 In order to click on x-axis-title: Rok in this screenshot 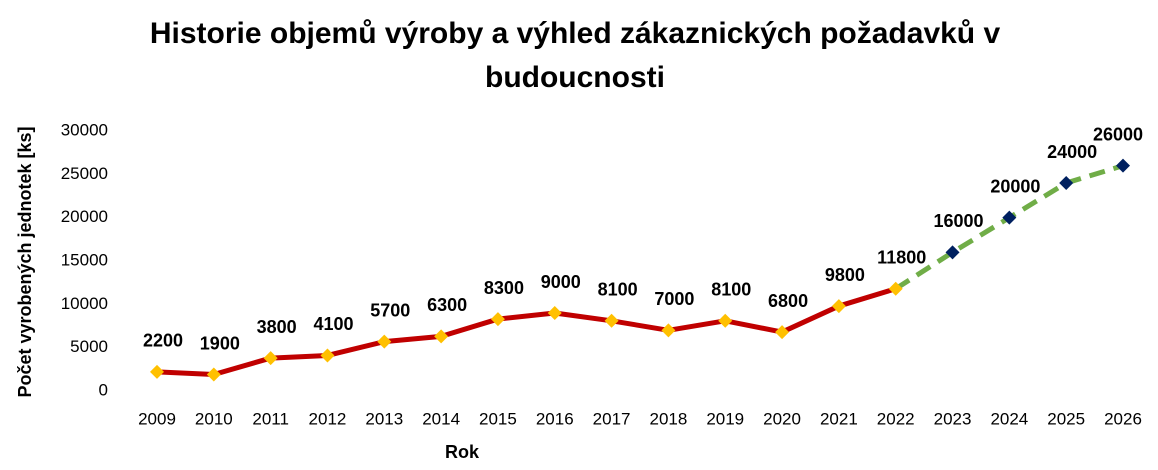, I will do `click(462, 452)`.